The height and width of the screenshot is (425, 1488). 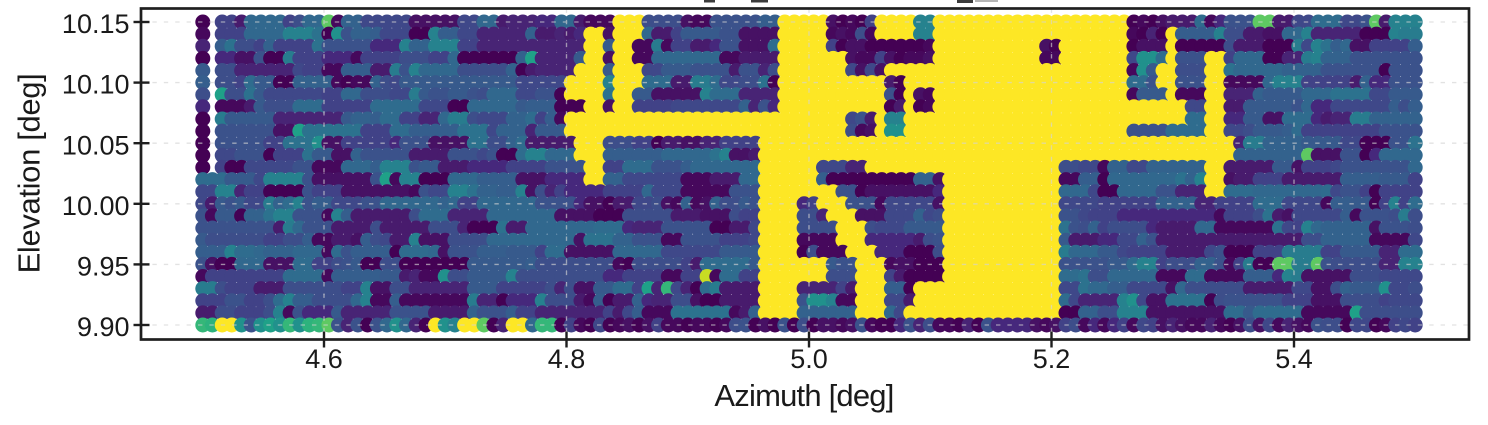 What do you see at coordinates (809, 359) in the screenshot?
I see `svg-text: 5.0` at bounding box center [809, 359].